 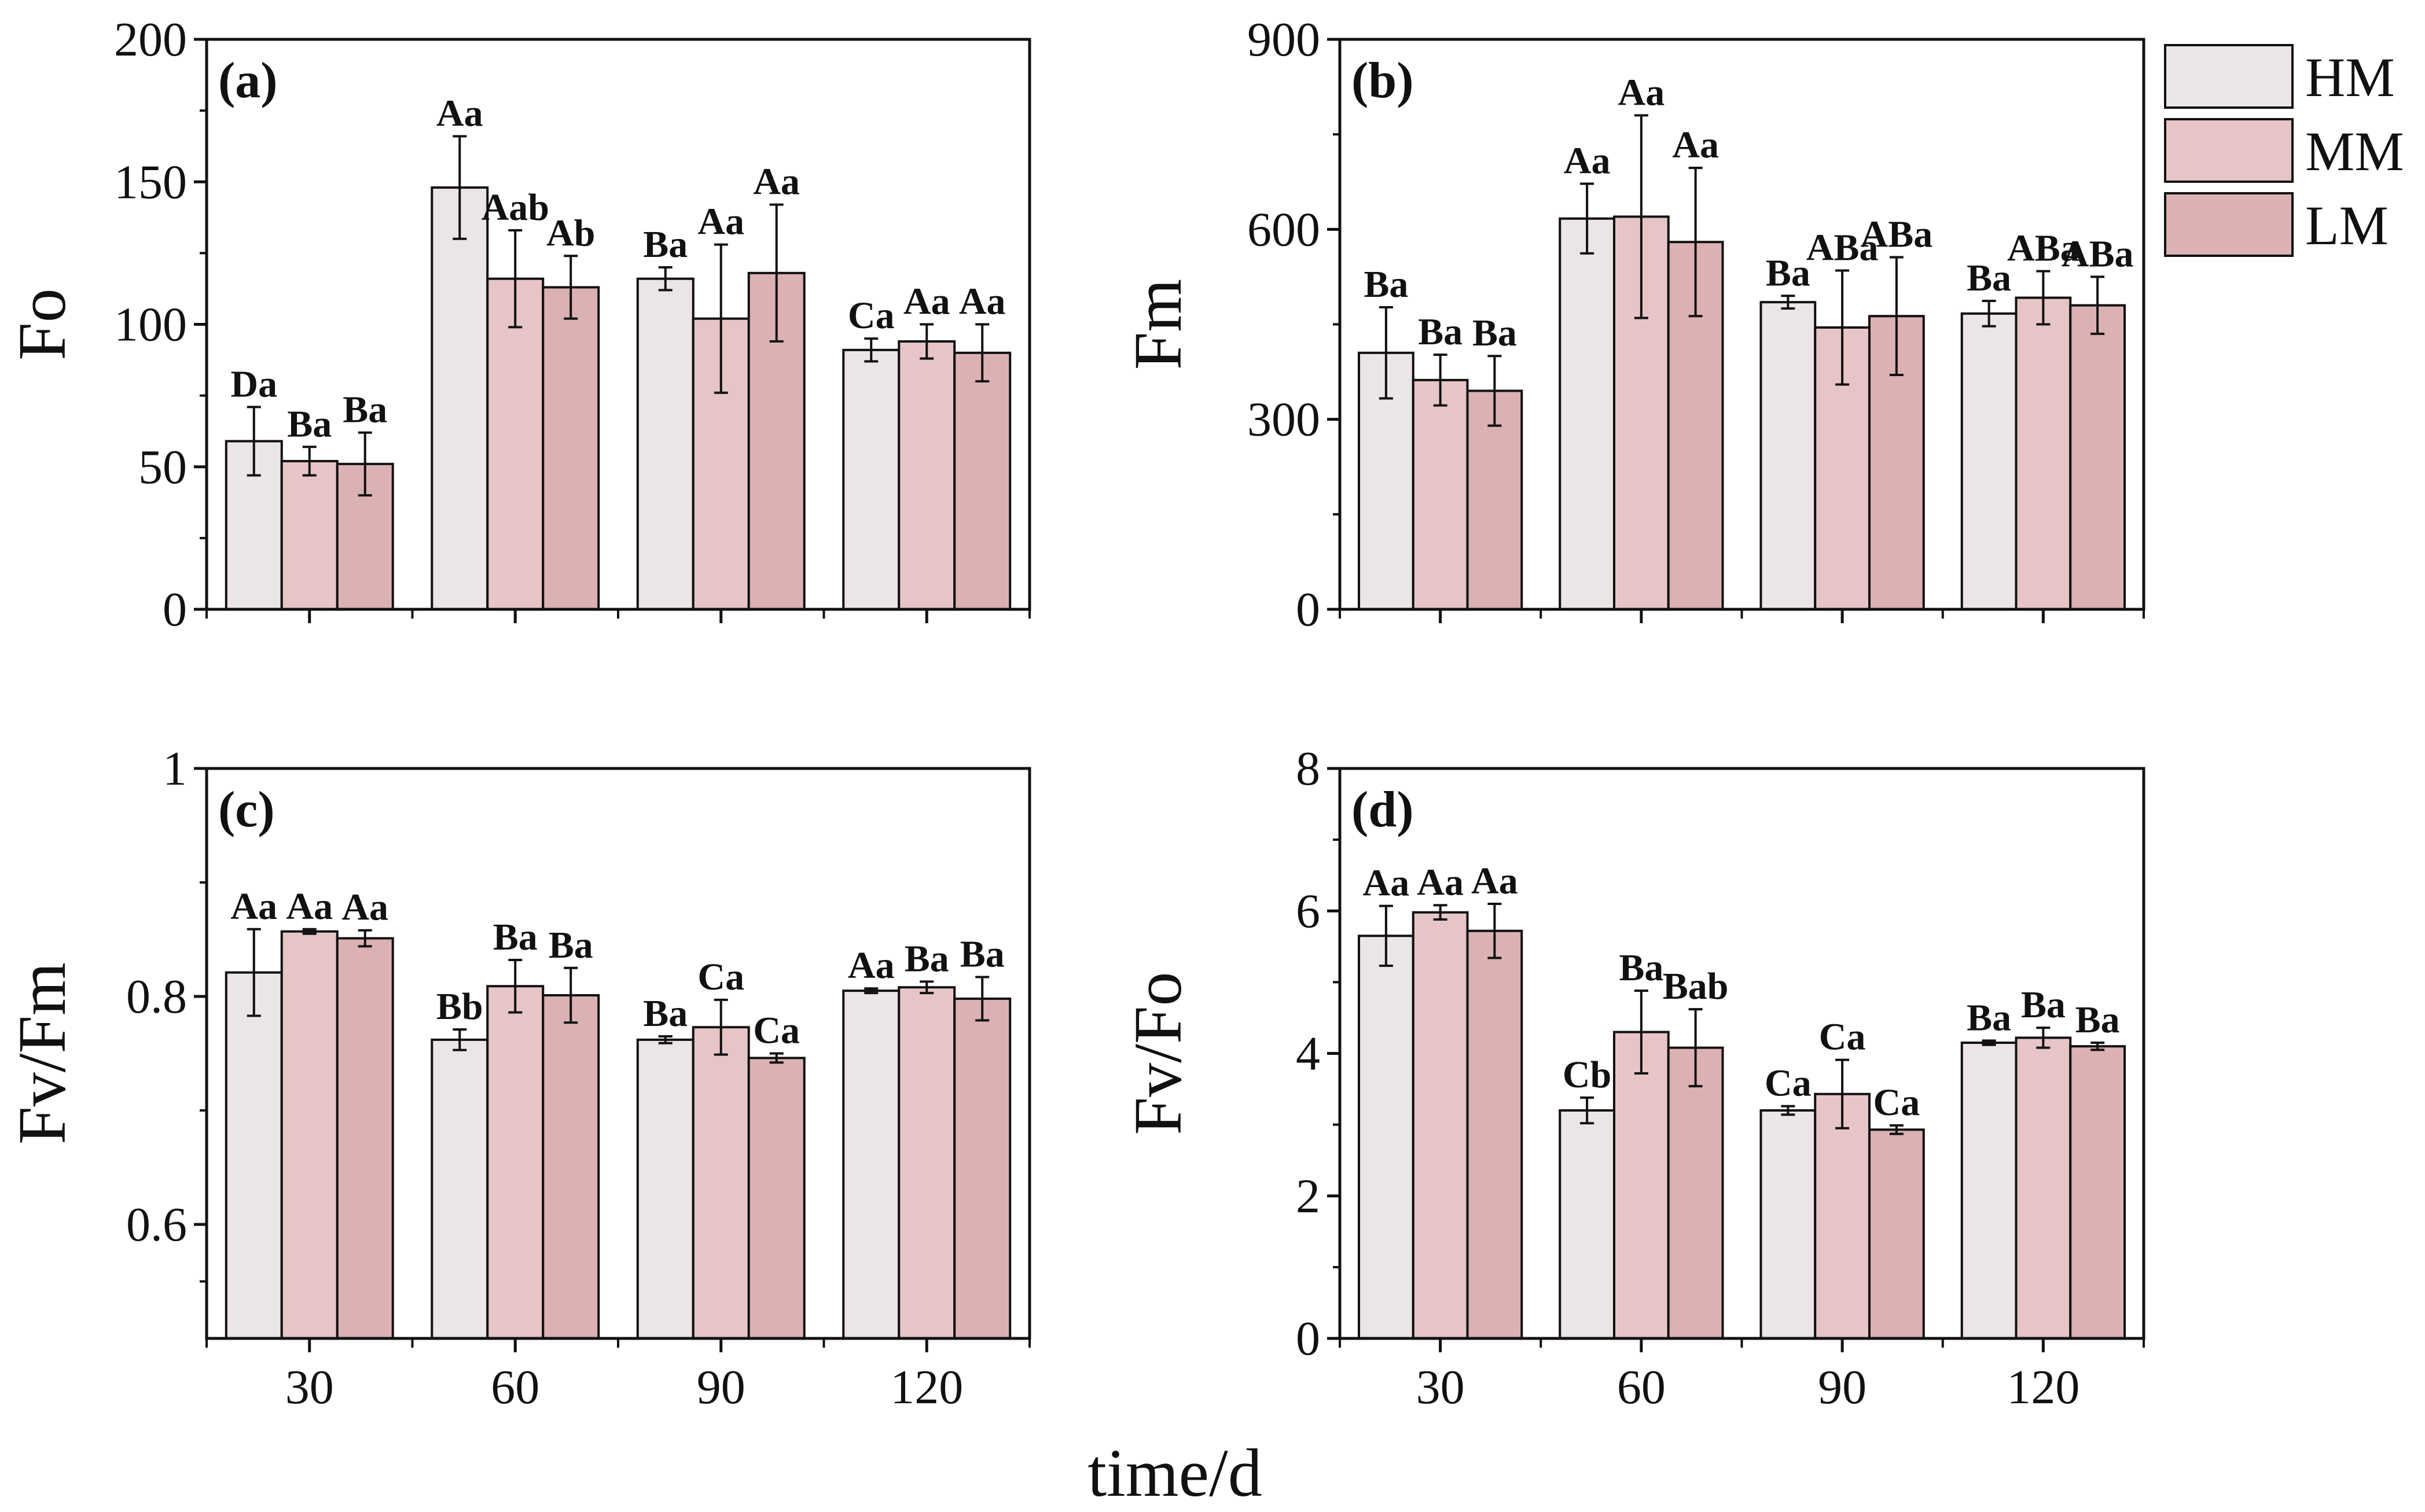 I want to click on y-tick-label: 0.6, so click(x=156, y=1225).